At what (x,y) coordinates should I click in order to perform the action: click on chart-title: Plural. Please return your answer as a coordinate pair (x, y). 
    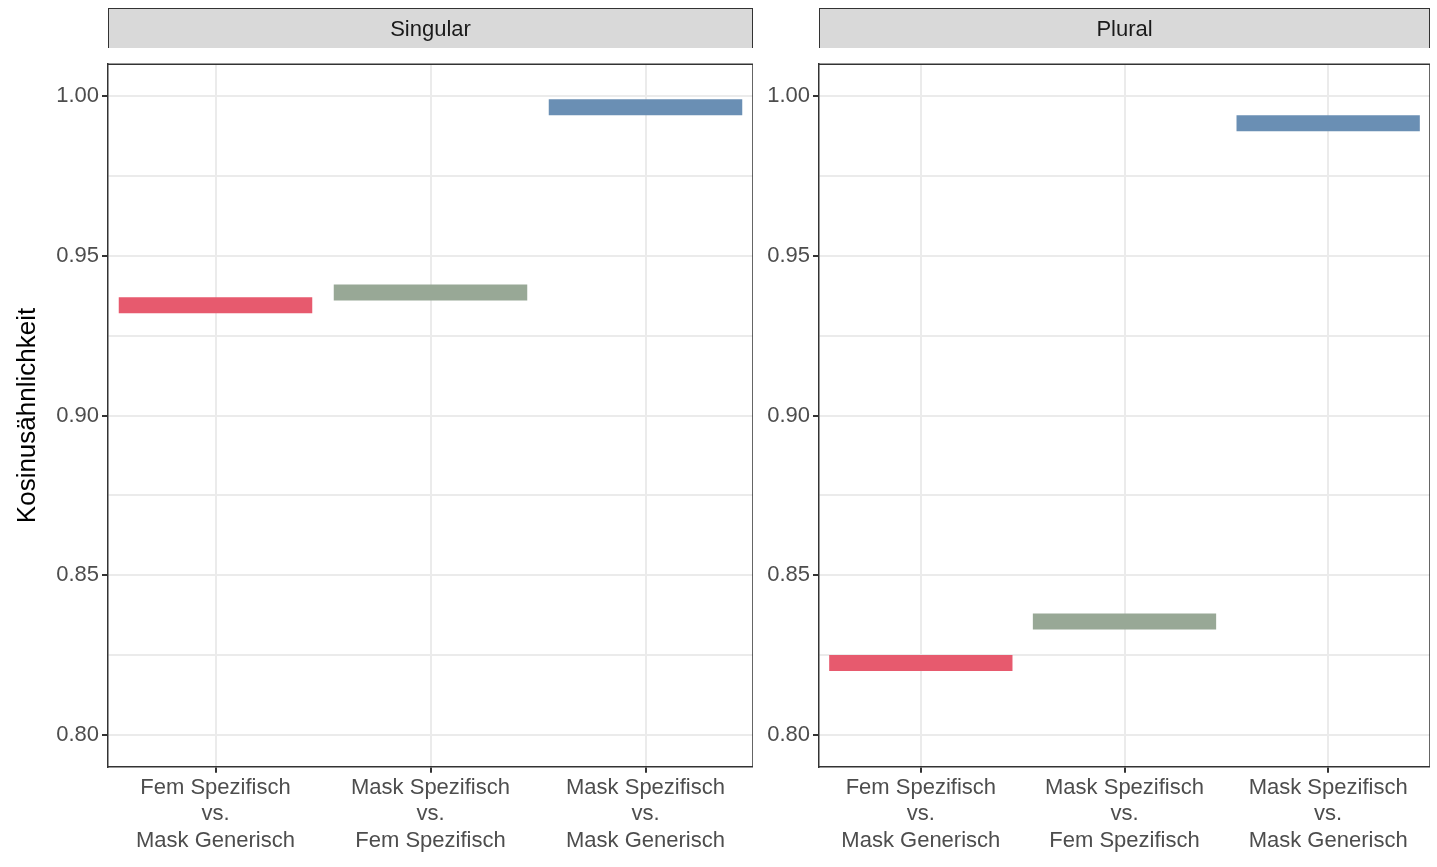
    Looking at the image, I should click on (1124, 28).